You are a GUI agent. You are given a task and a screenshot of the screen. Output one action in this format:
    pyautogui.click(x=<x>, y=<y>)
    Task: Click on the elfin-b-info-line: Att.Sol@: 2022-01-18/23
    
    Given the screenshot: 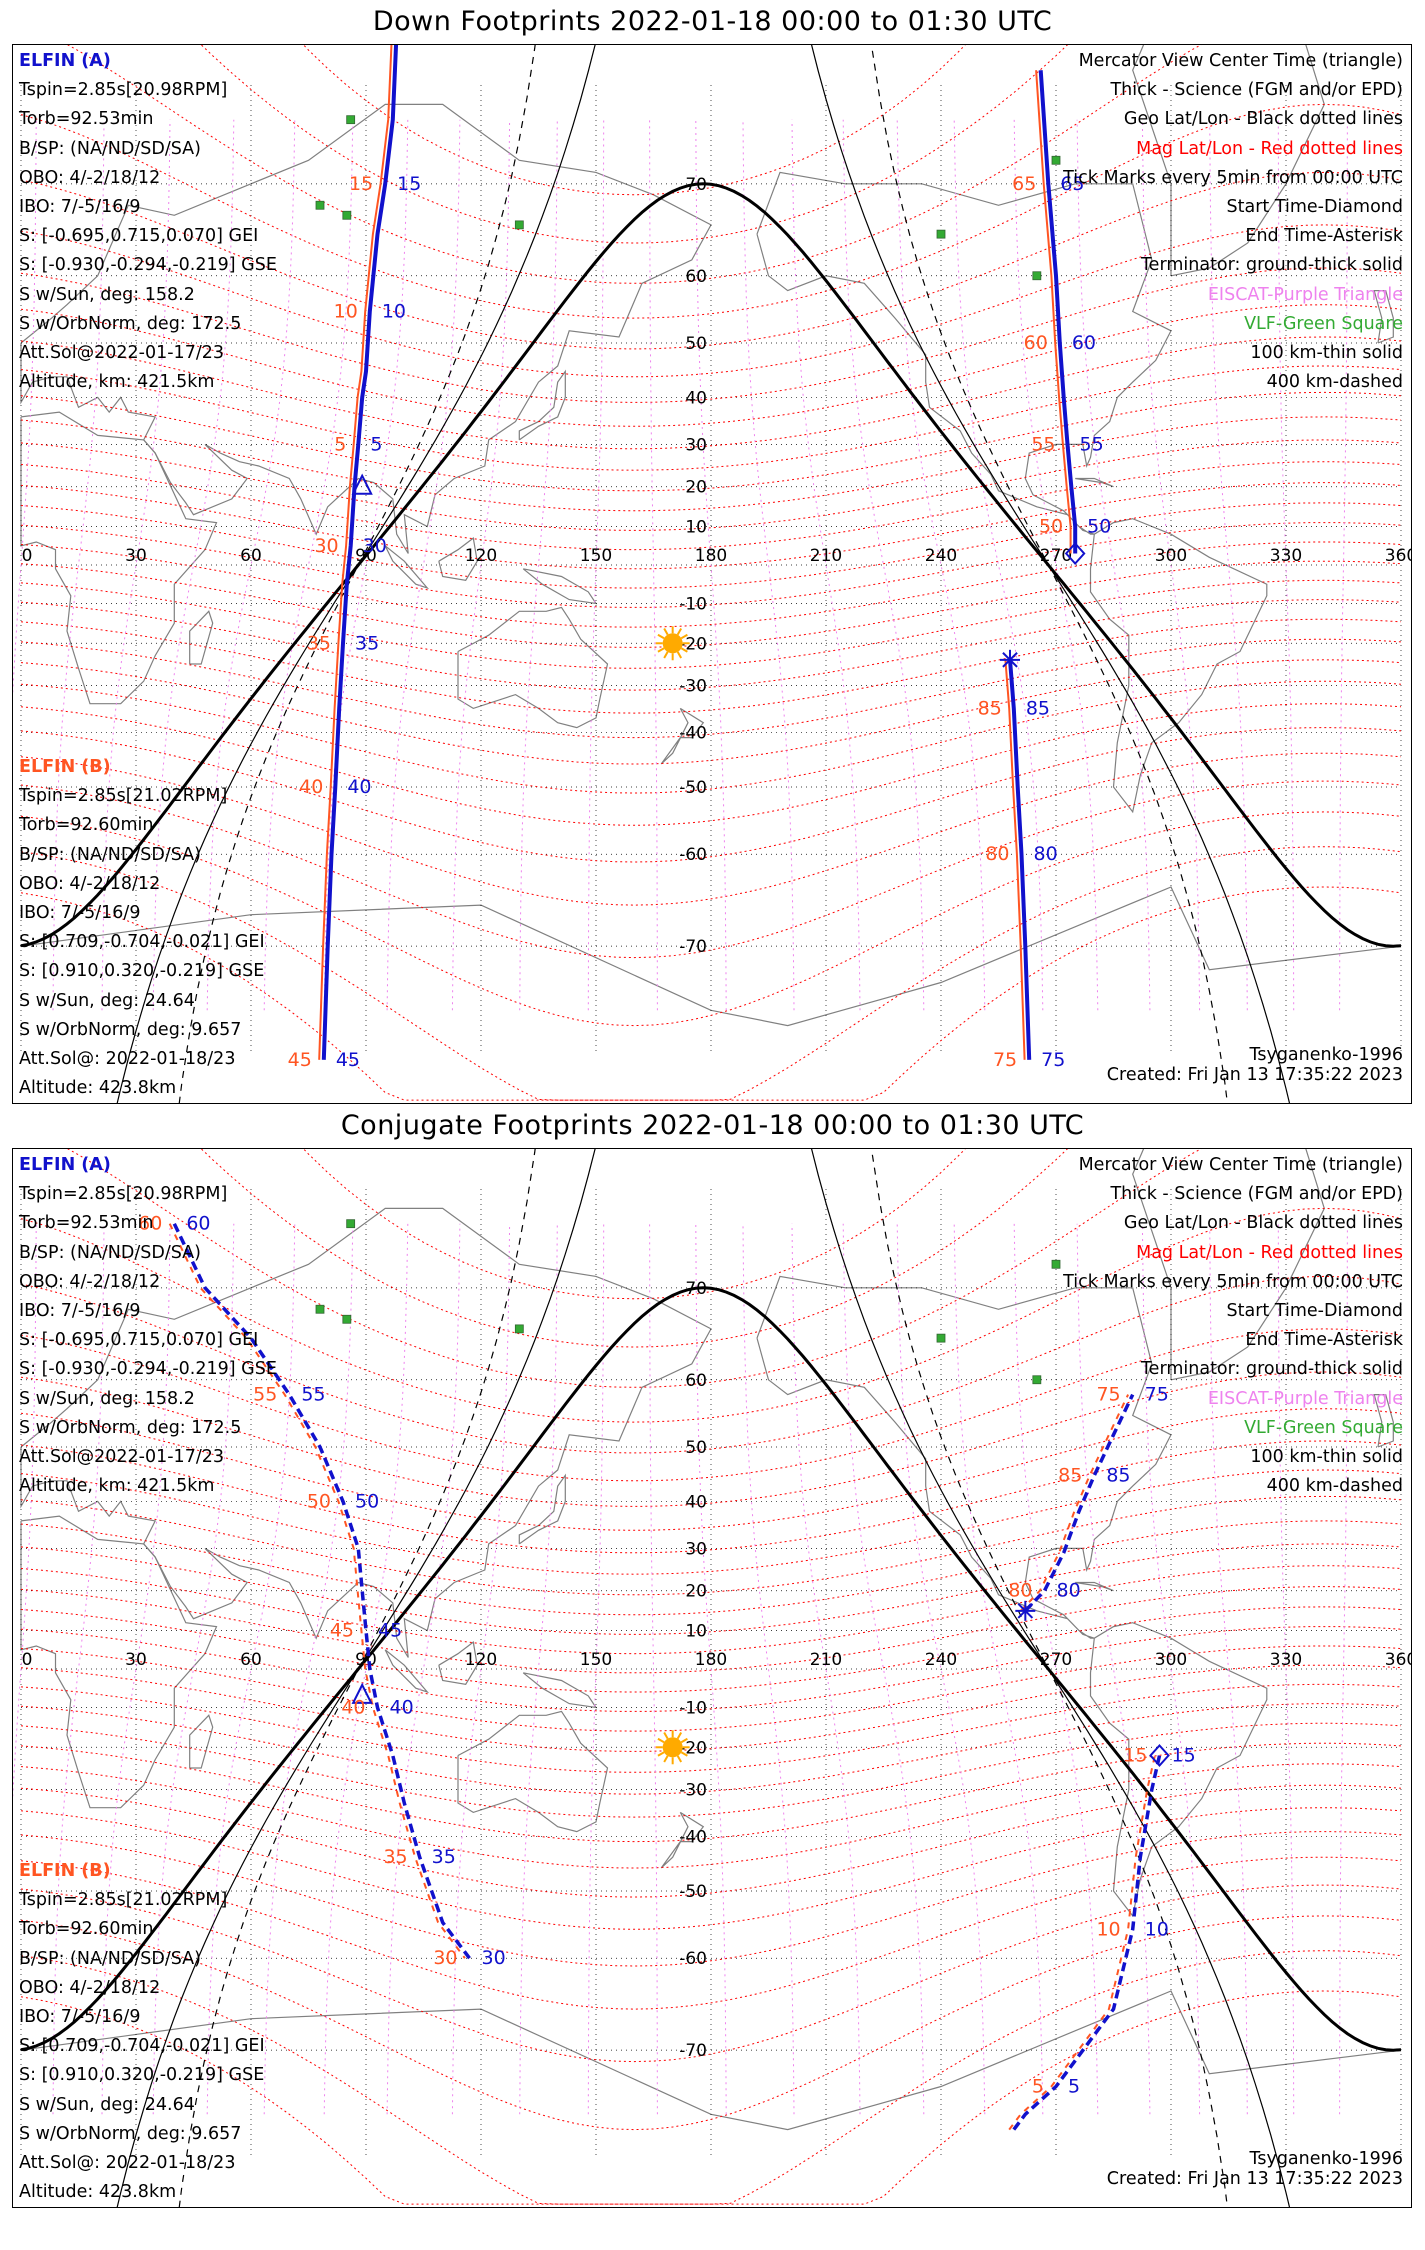 What is the action you would take?
    pyautogui.click(x=127, y=1059)
    